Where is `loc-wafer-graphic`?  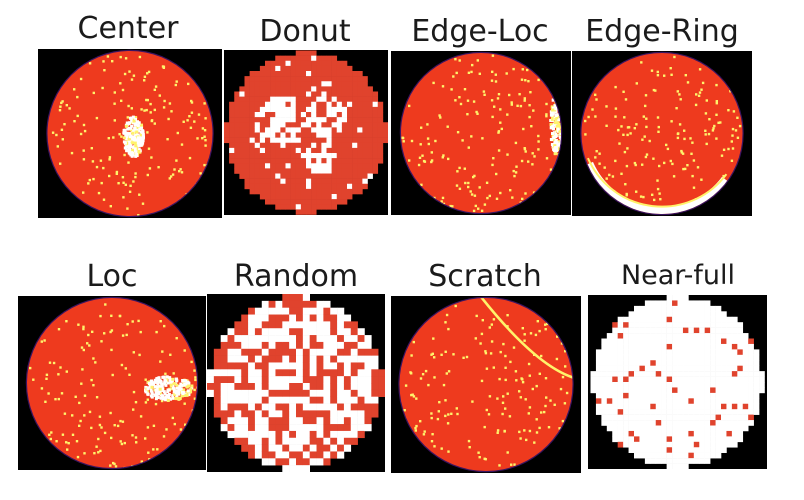
loc-wafer-graphic is located at coordinates (112, 383).